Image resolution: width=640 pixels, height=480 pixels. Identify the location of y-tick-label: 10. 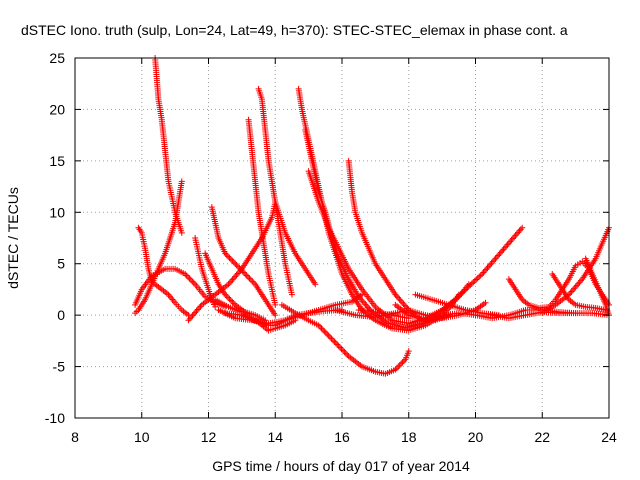
(57, 212).